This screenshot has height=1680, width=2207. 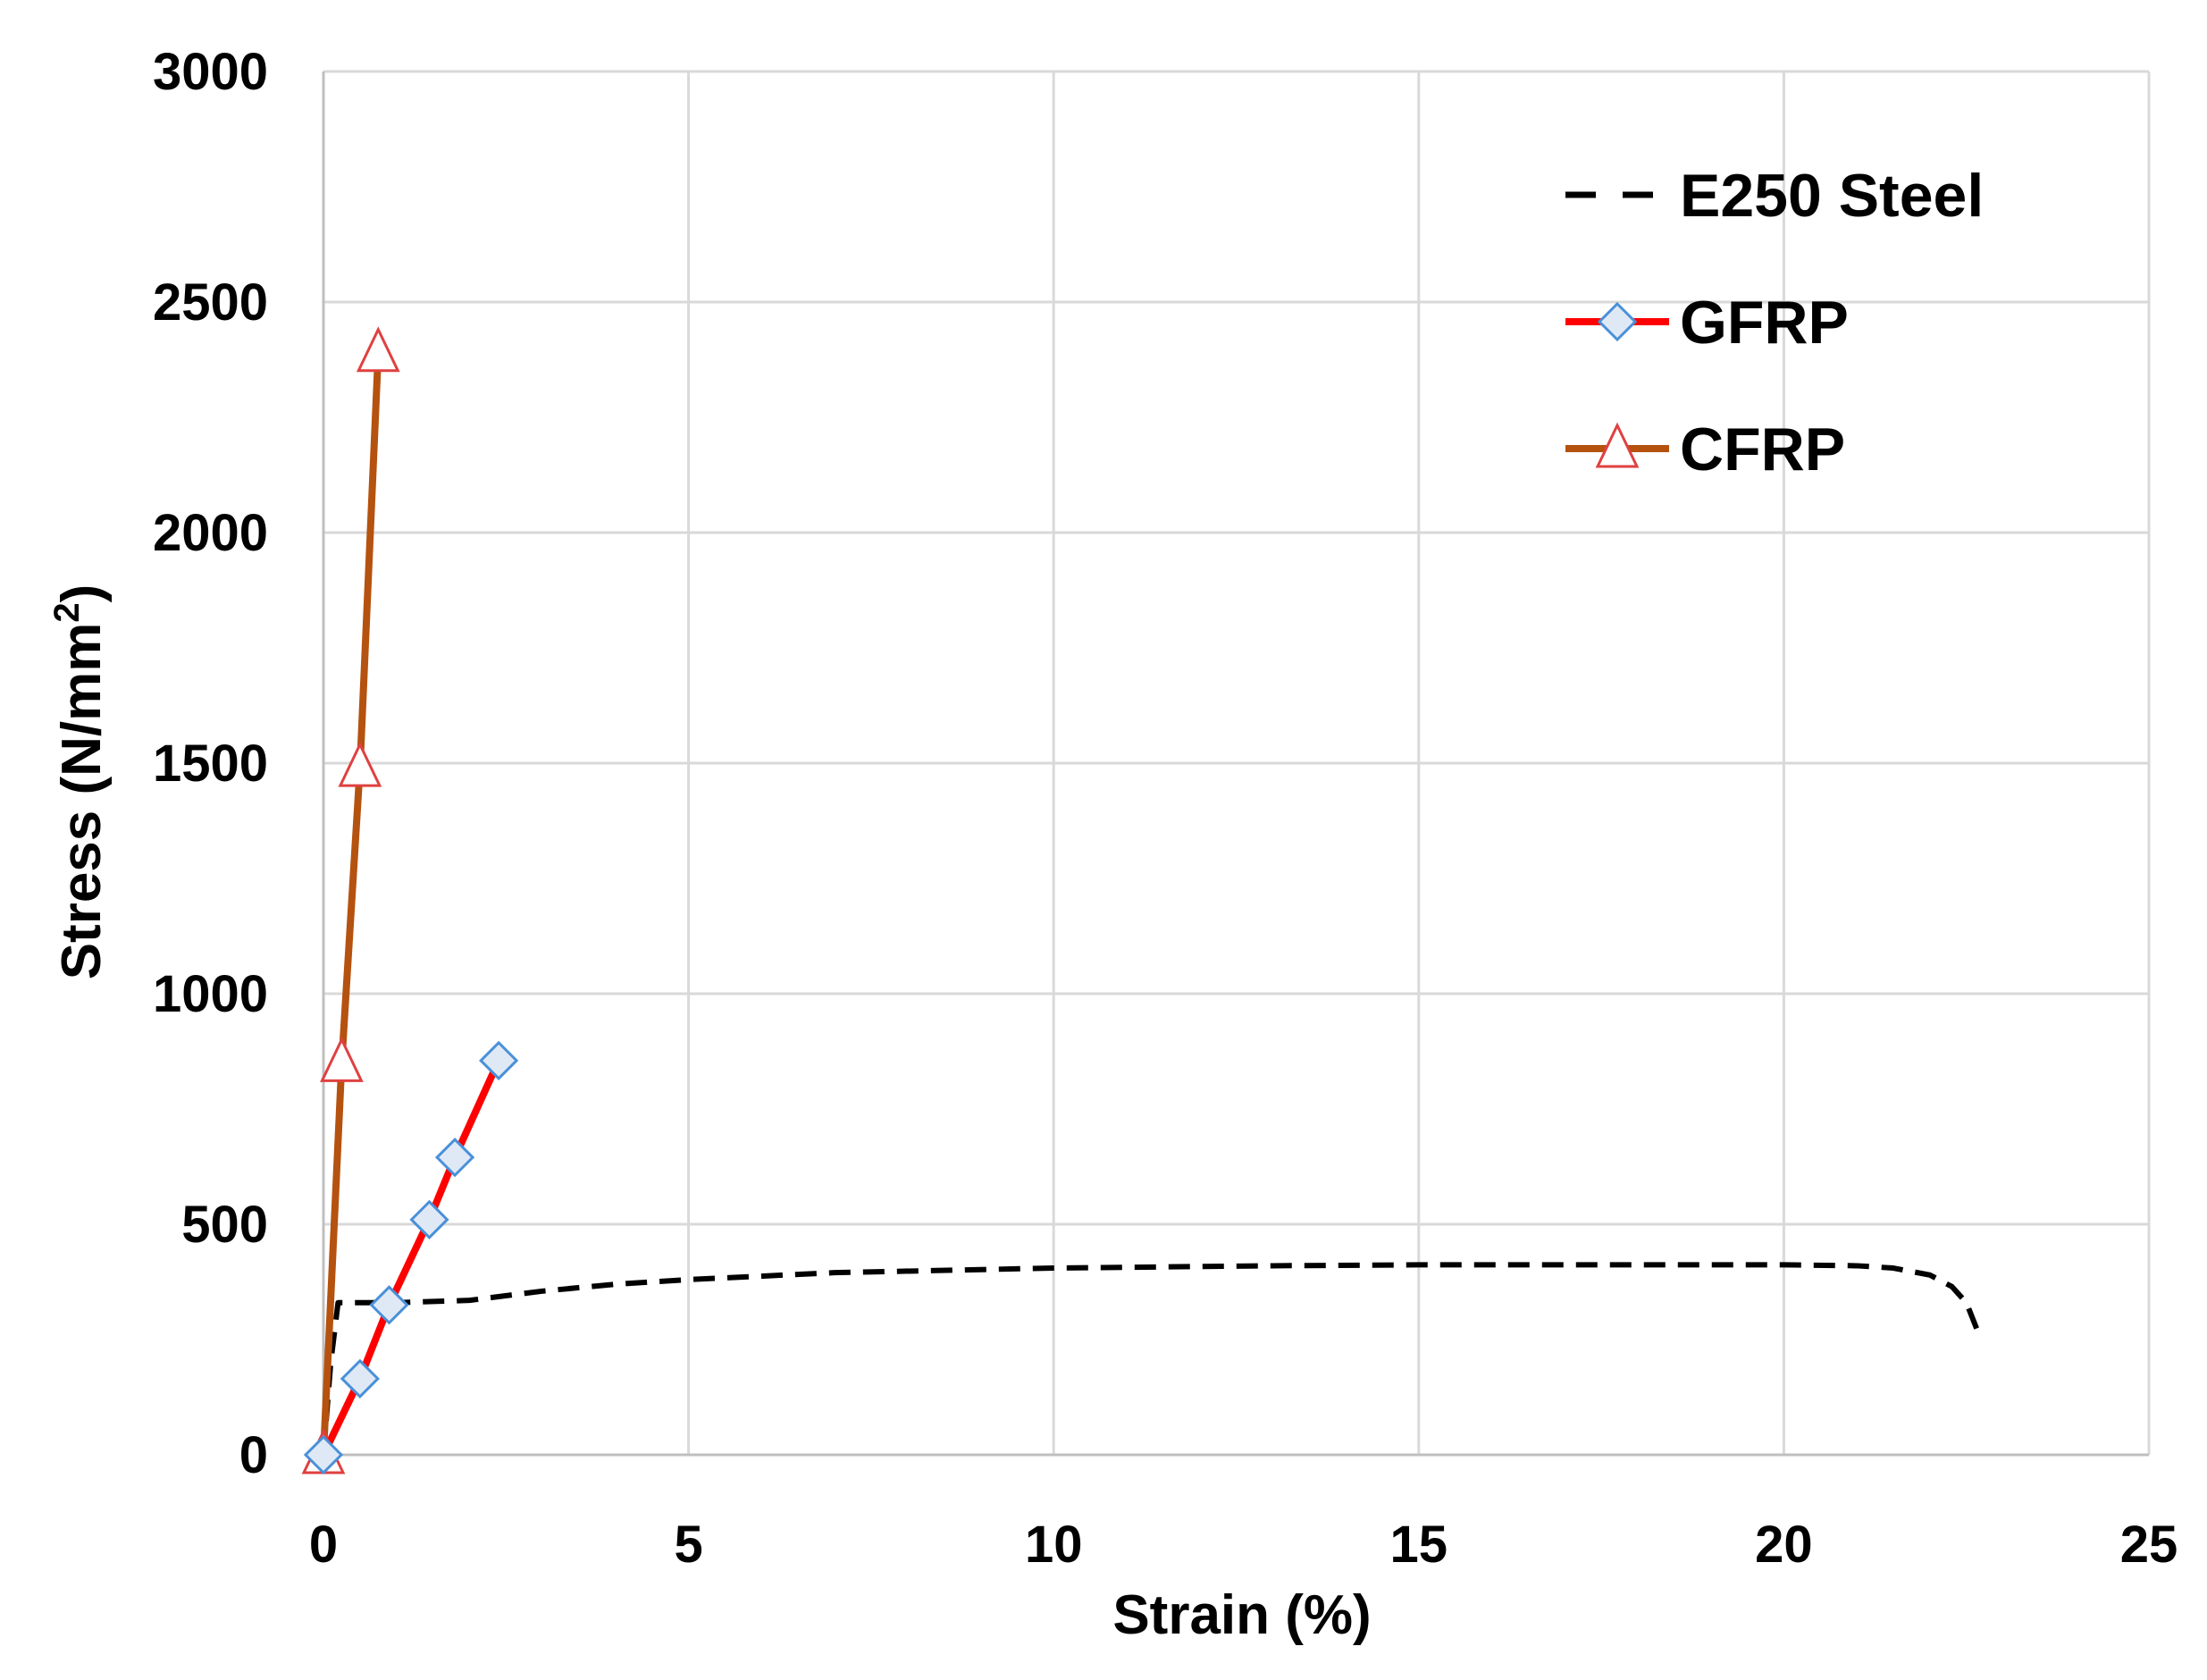 What do you see at coordinates (211, 764) in the screenshot?
I see `y-tick-label: 1500` at bounding box center [211, 764].